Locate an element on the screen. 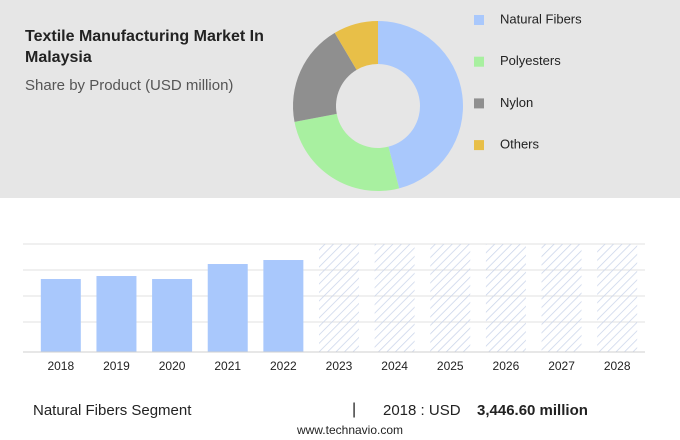 Image resolution: width=680 pixels, height=440 pixels. subtitle: Share by Product (USD million) is located at coordinates (129, 85).